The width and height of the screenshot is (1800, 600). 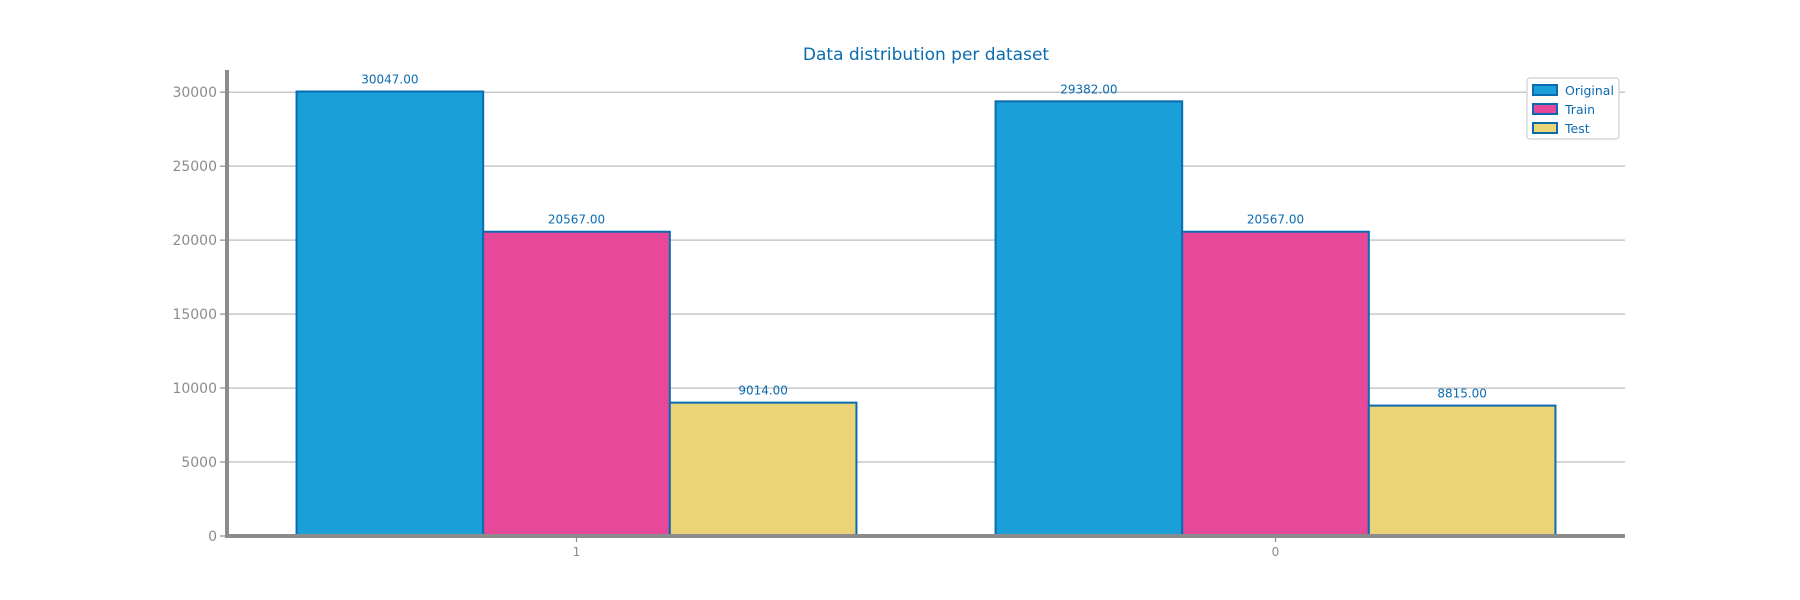 I want to click on legend-label-test: Test, so click(x=1577, y=128).